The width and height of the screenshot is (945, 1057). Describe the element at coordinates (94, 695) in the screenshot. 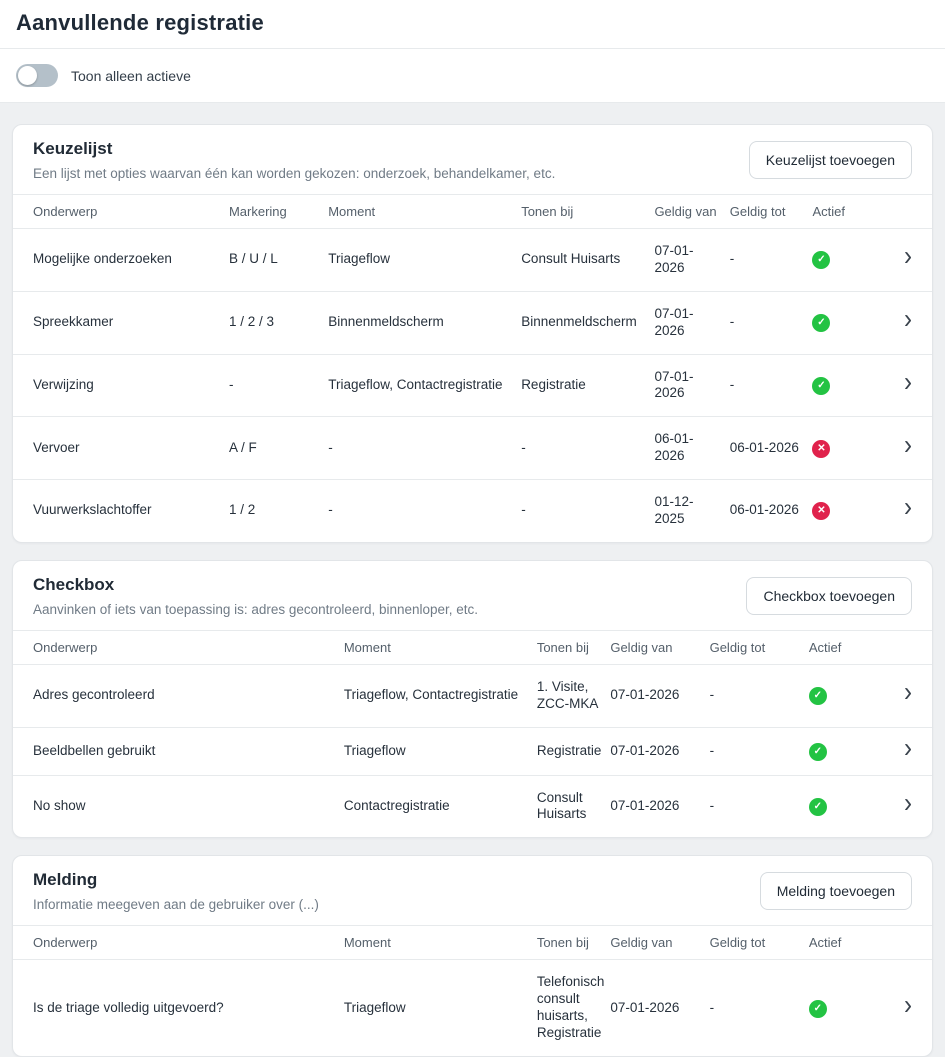

I see `cell-onderwerp: Adres gecontroleerd` at that location.